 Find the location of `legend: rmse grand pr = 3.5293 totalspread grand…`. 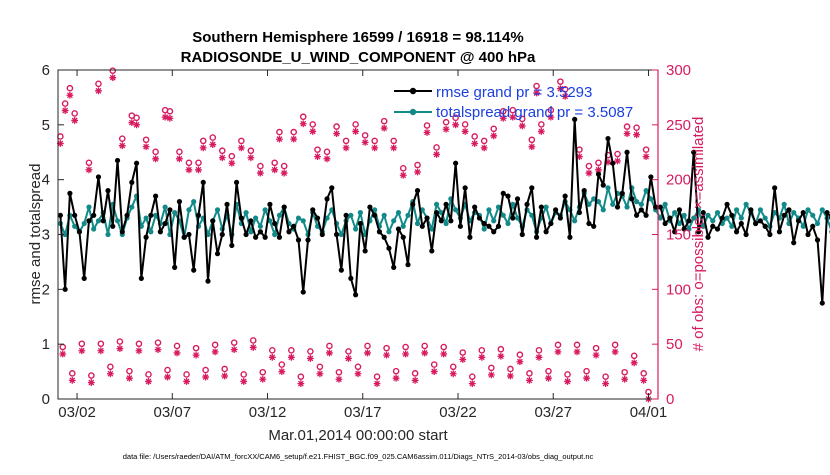

legend: rmse grand pr = 3.5293 totalspread grand… is located at coordinates (513, 102).